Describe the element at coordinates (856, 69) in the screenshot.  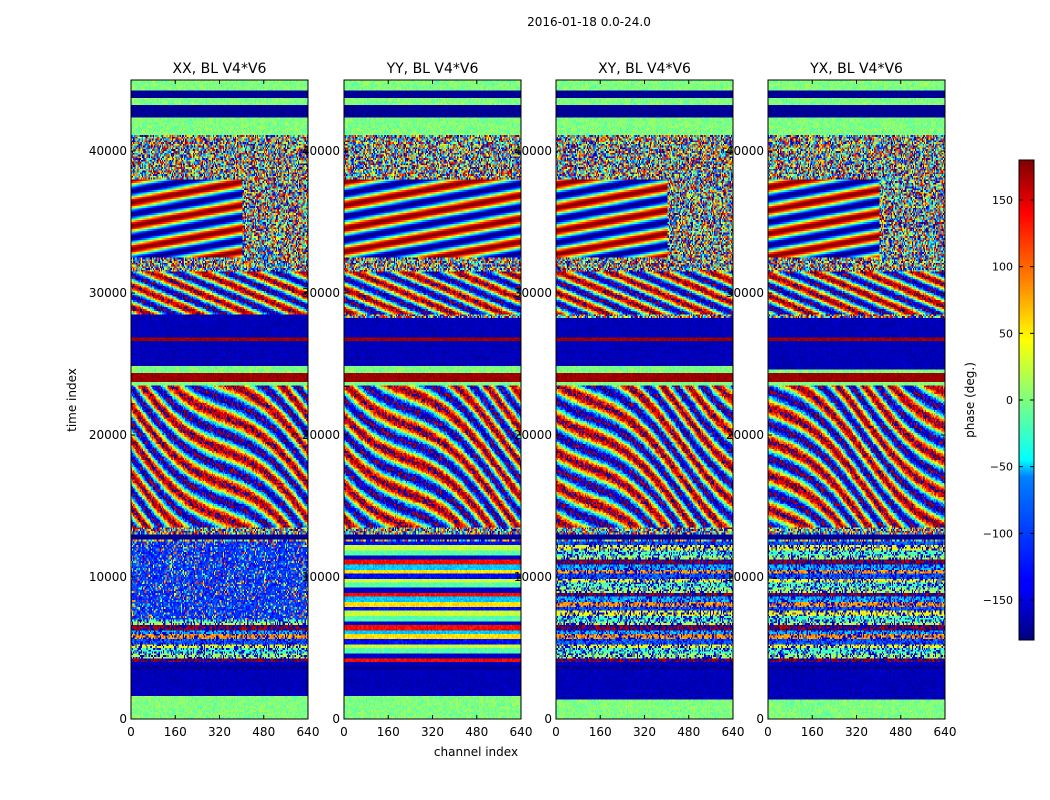
I see `panel-title: YX, BL V4*V6` at that location.